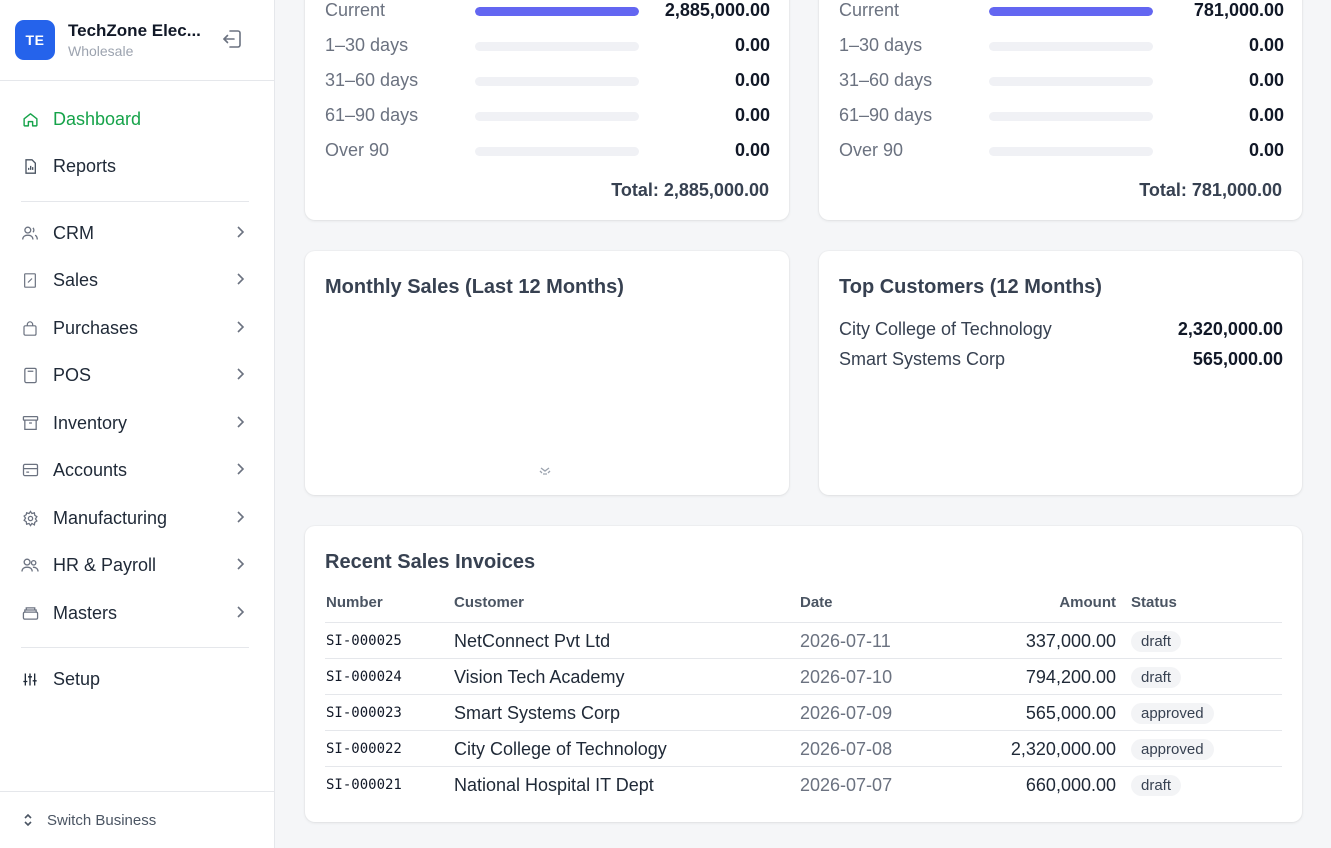 Image resolution: width=1331 pixels, height=848 pixels. What do you see at coordinates (922, 359) in the screenshot?
I see `customer-name: Smart Systems Corp` at bounding box center [922, 359].